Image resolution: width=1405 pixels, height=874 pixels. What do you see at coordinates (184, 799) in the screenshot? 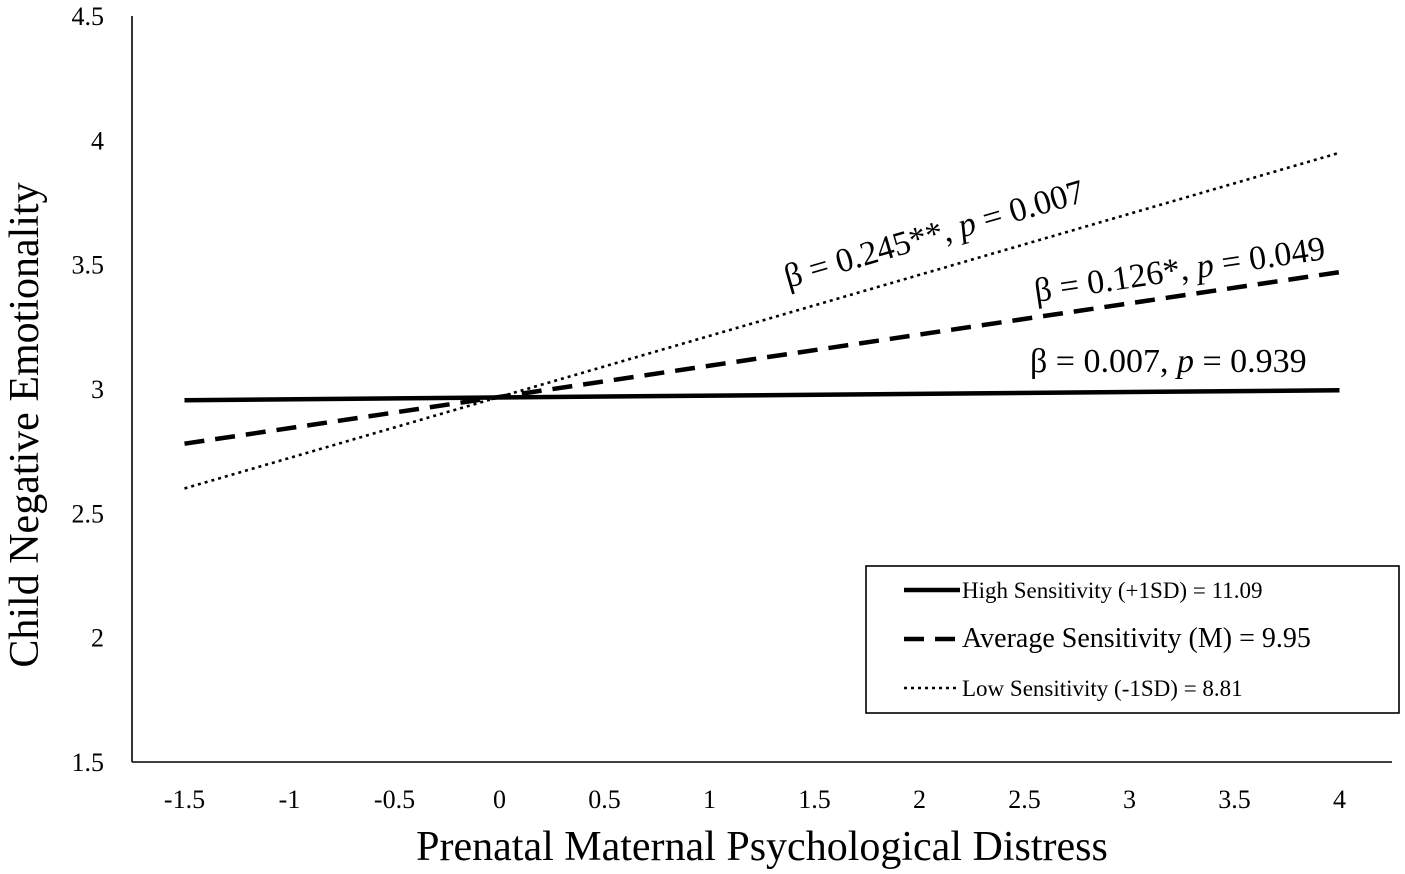
I see `x-tick-label: -1.5` at bounding box center [184, 799].